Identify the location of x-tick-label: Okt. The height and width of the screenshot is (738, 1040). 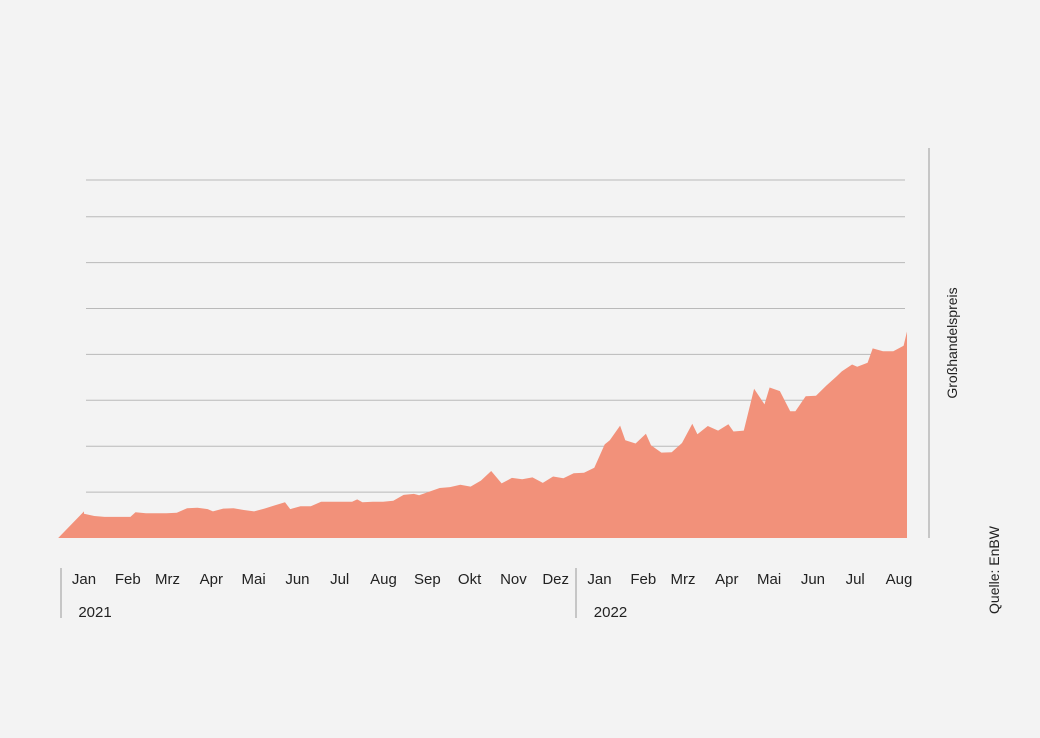
(470, 579).